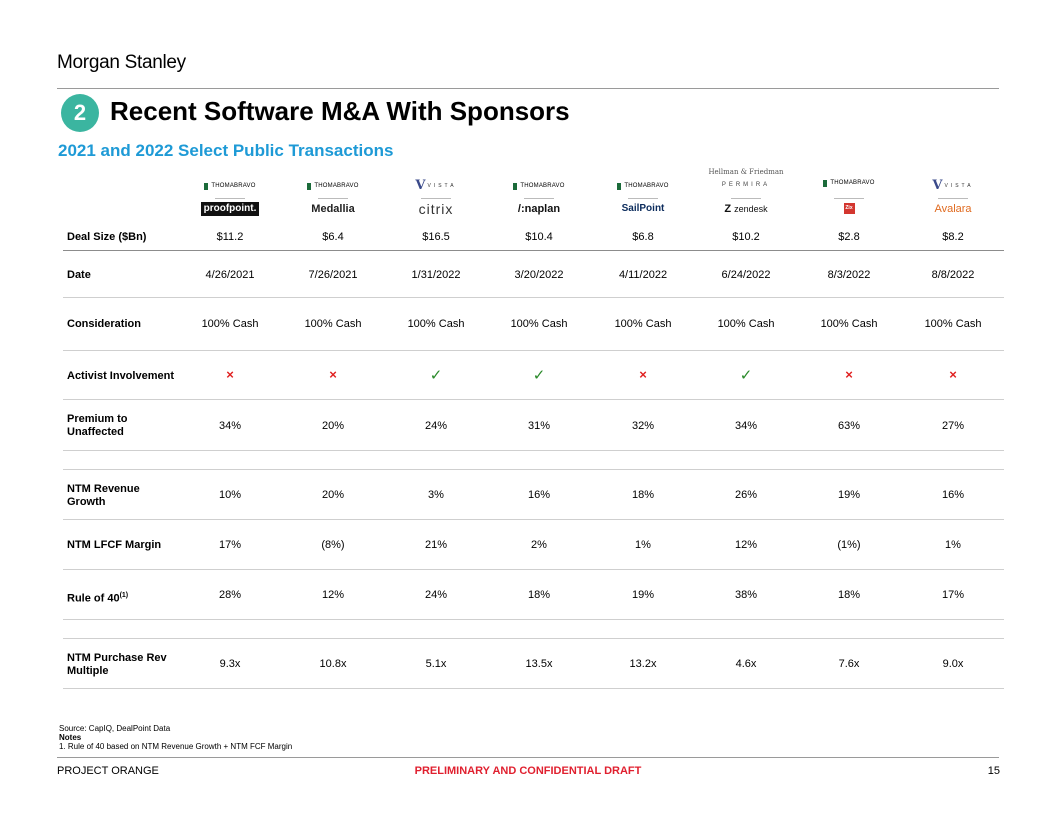 The image size is (1056, 816). Describe the element at coordinates (121, 62) in the screenshot. I see `brand-logo: Morgan Stanley` at that location.